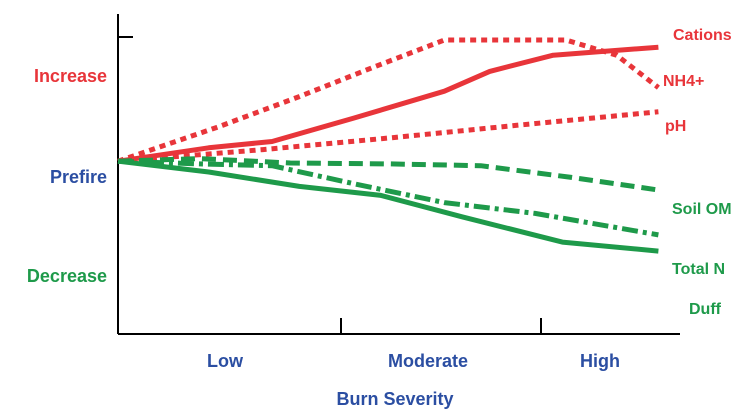 The width and height of the screenshot is (755, 411). I want to click on series-label-total-n: Total N, so click(698, 269).